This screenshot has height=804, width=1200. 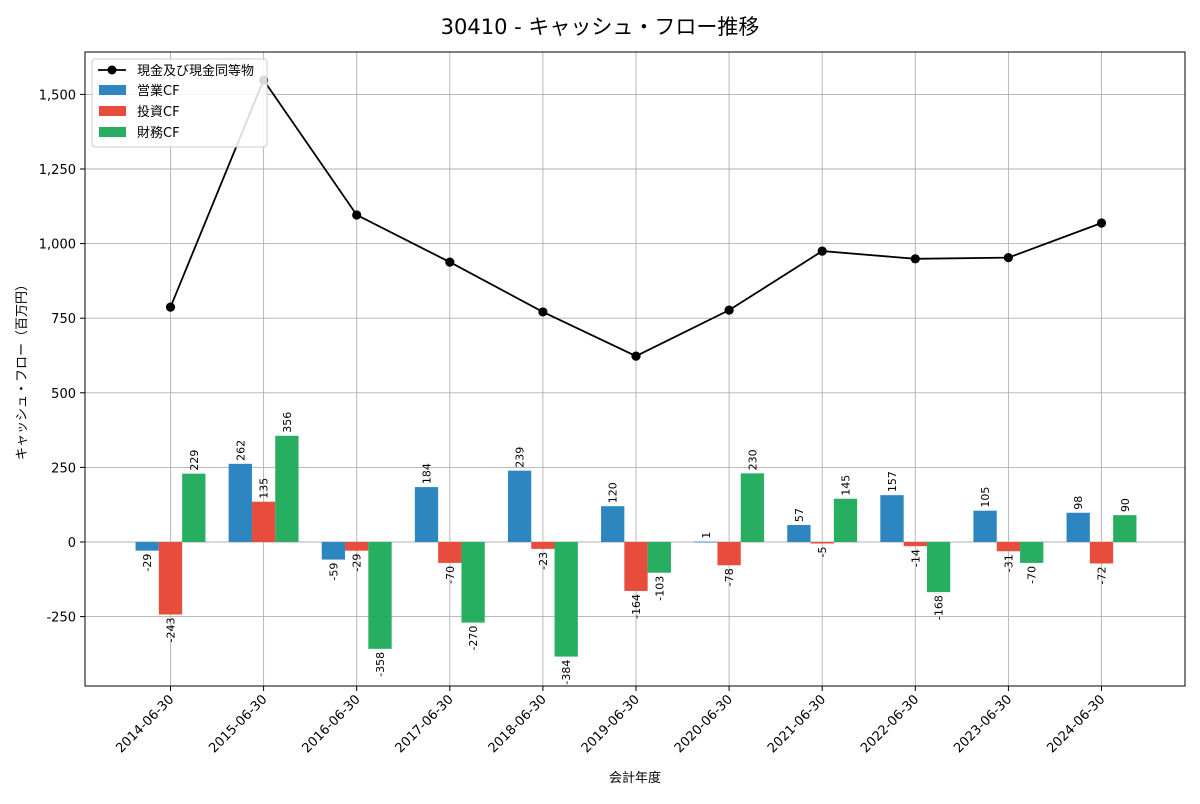 What do you see at coordinates (636, 606) in the screenshot?
I see `bar-value-label: -164` at bounding box center [636, 606].